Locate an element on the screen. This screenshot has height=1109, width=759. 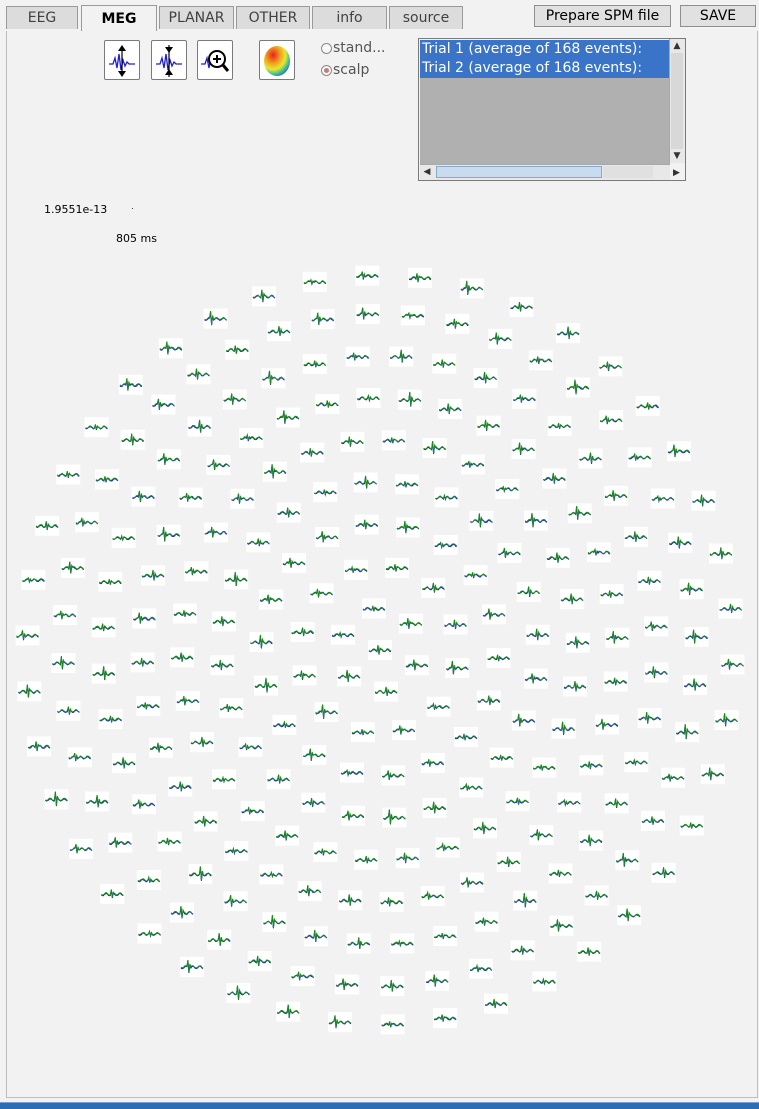
radio-scalp-indicator is located at coordinates (326, 70).